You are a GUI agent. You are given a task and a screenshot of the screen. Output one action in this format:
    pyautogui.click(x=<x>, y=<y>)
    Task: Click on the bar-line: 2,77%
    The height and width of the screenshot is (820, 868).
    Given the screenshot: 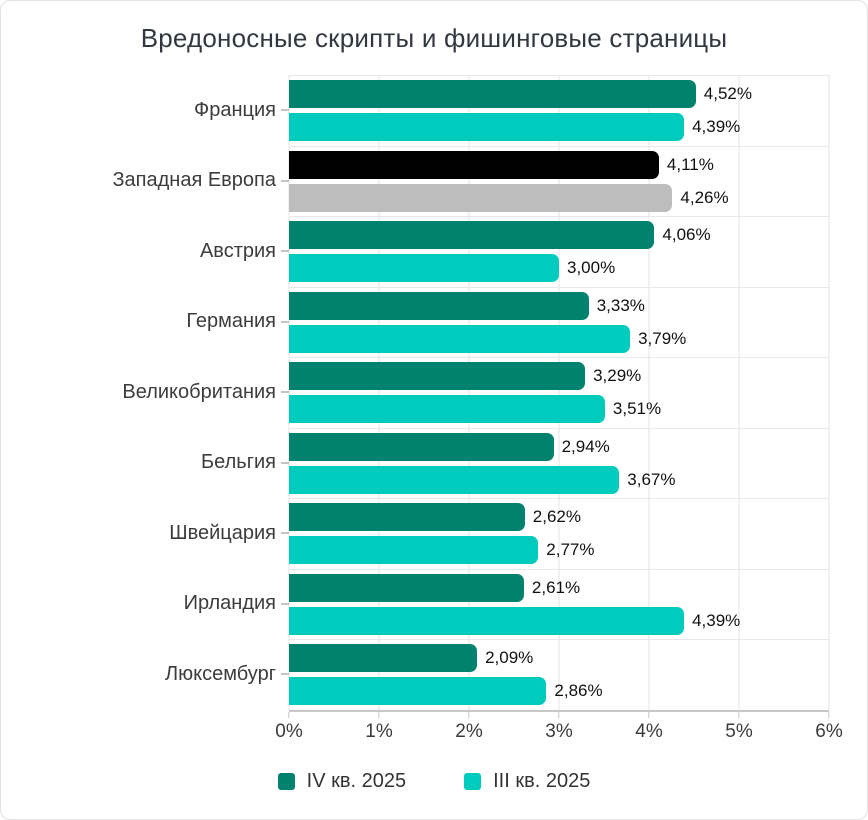 What is the action you would take?
    pyautogui.click(x=559, y=550)
    